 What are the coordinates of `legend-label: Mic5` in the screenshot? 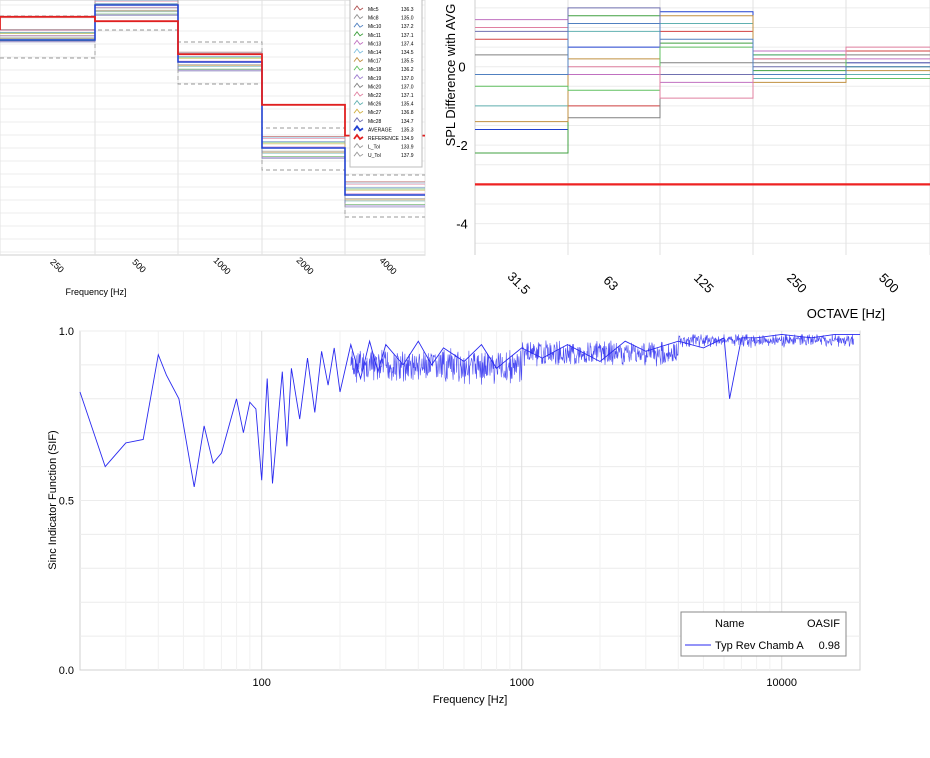 It's located at (373, 10).